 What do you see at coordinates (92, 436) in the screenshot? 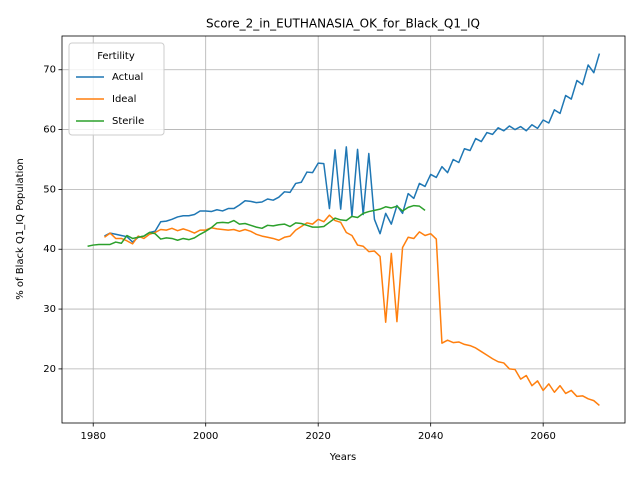
I see `x-tick-label: 1980` at bounding box center [92, 436].